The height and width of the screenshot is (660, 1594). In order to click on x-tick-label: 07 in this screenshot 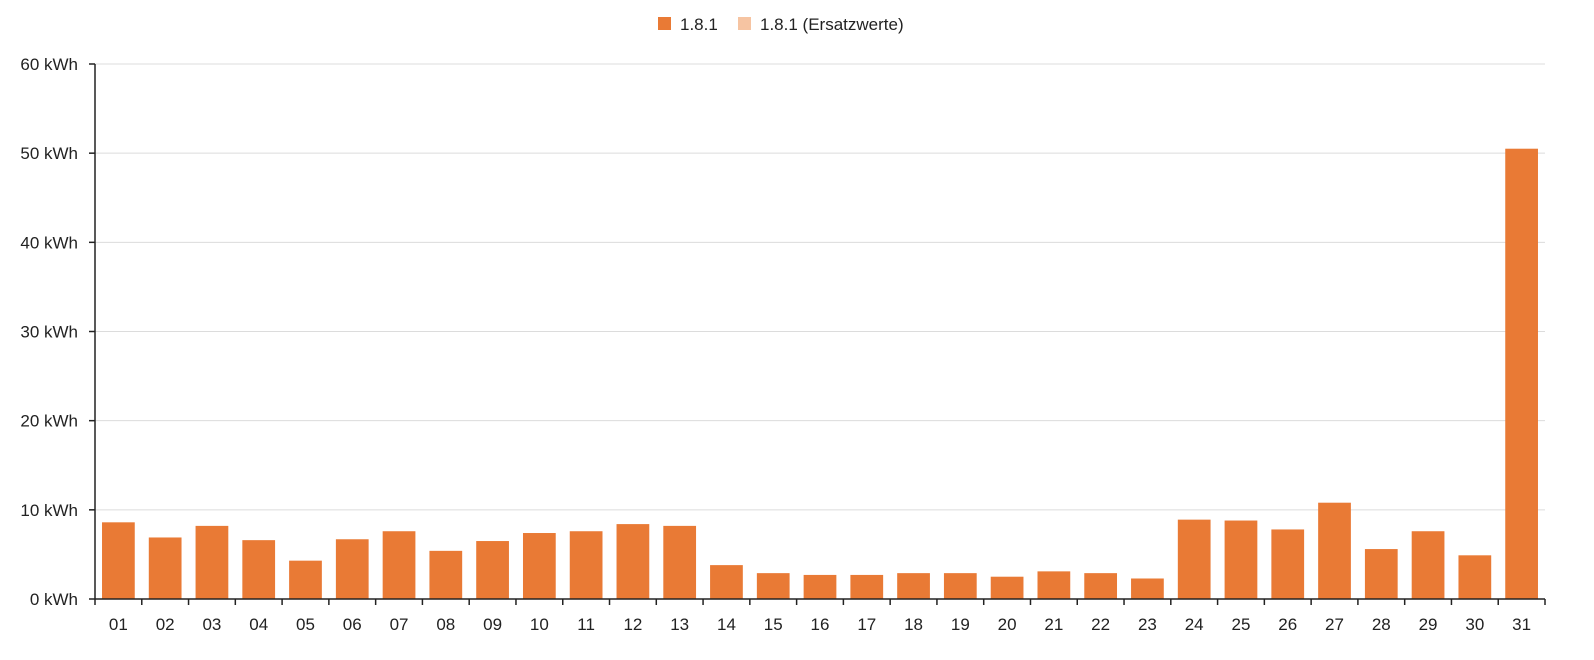, I will do `click(399, 624)`.